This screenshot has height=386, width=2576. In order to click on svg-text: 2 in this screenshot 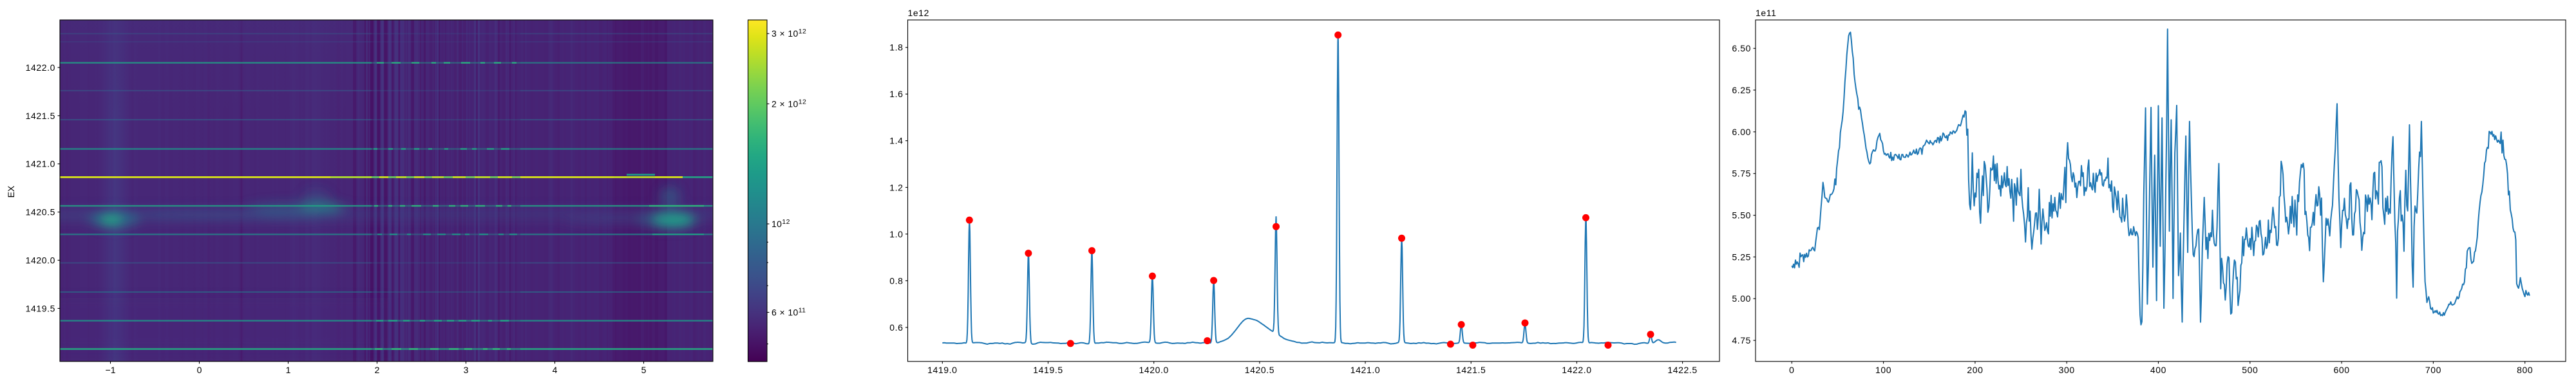, I will do `click(378, 370)`.